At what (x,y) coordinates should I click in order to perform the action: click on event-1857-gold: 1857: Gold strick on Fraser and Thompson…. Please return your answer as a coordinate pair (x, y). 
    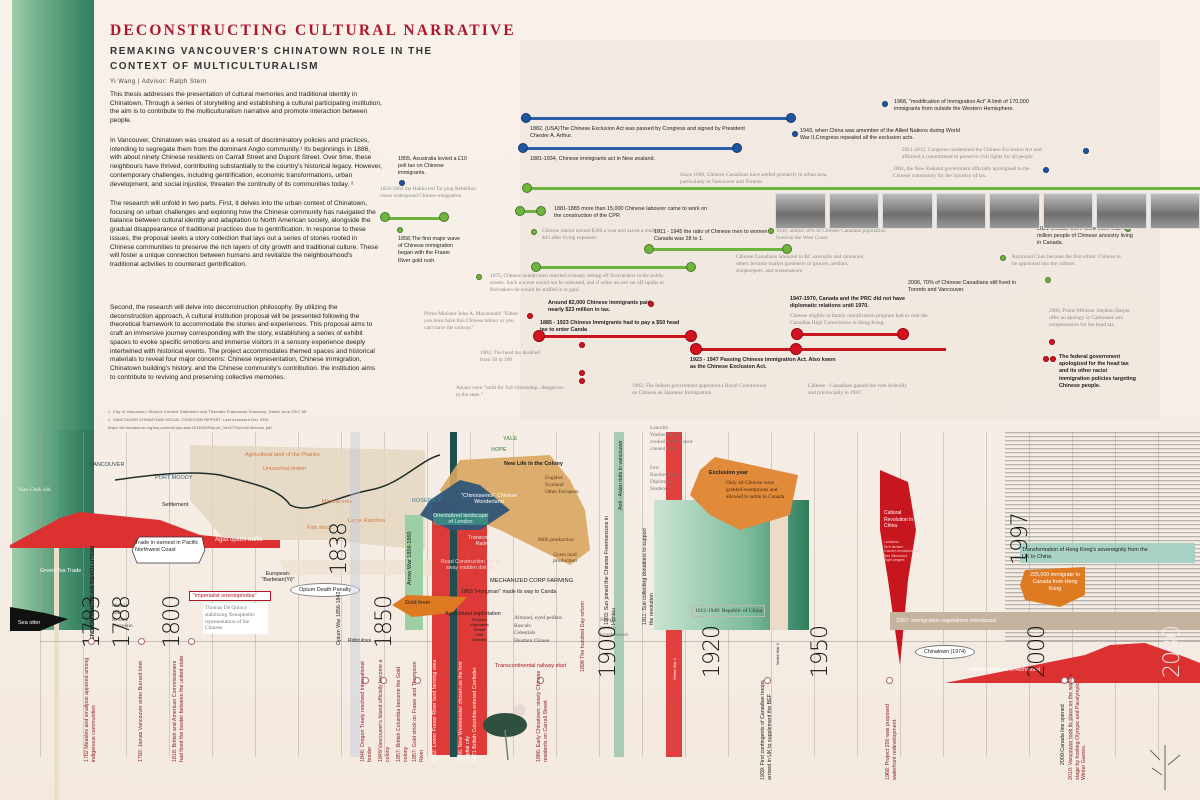
    Looking at the image, I should click on (418, 711).